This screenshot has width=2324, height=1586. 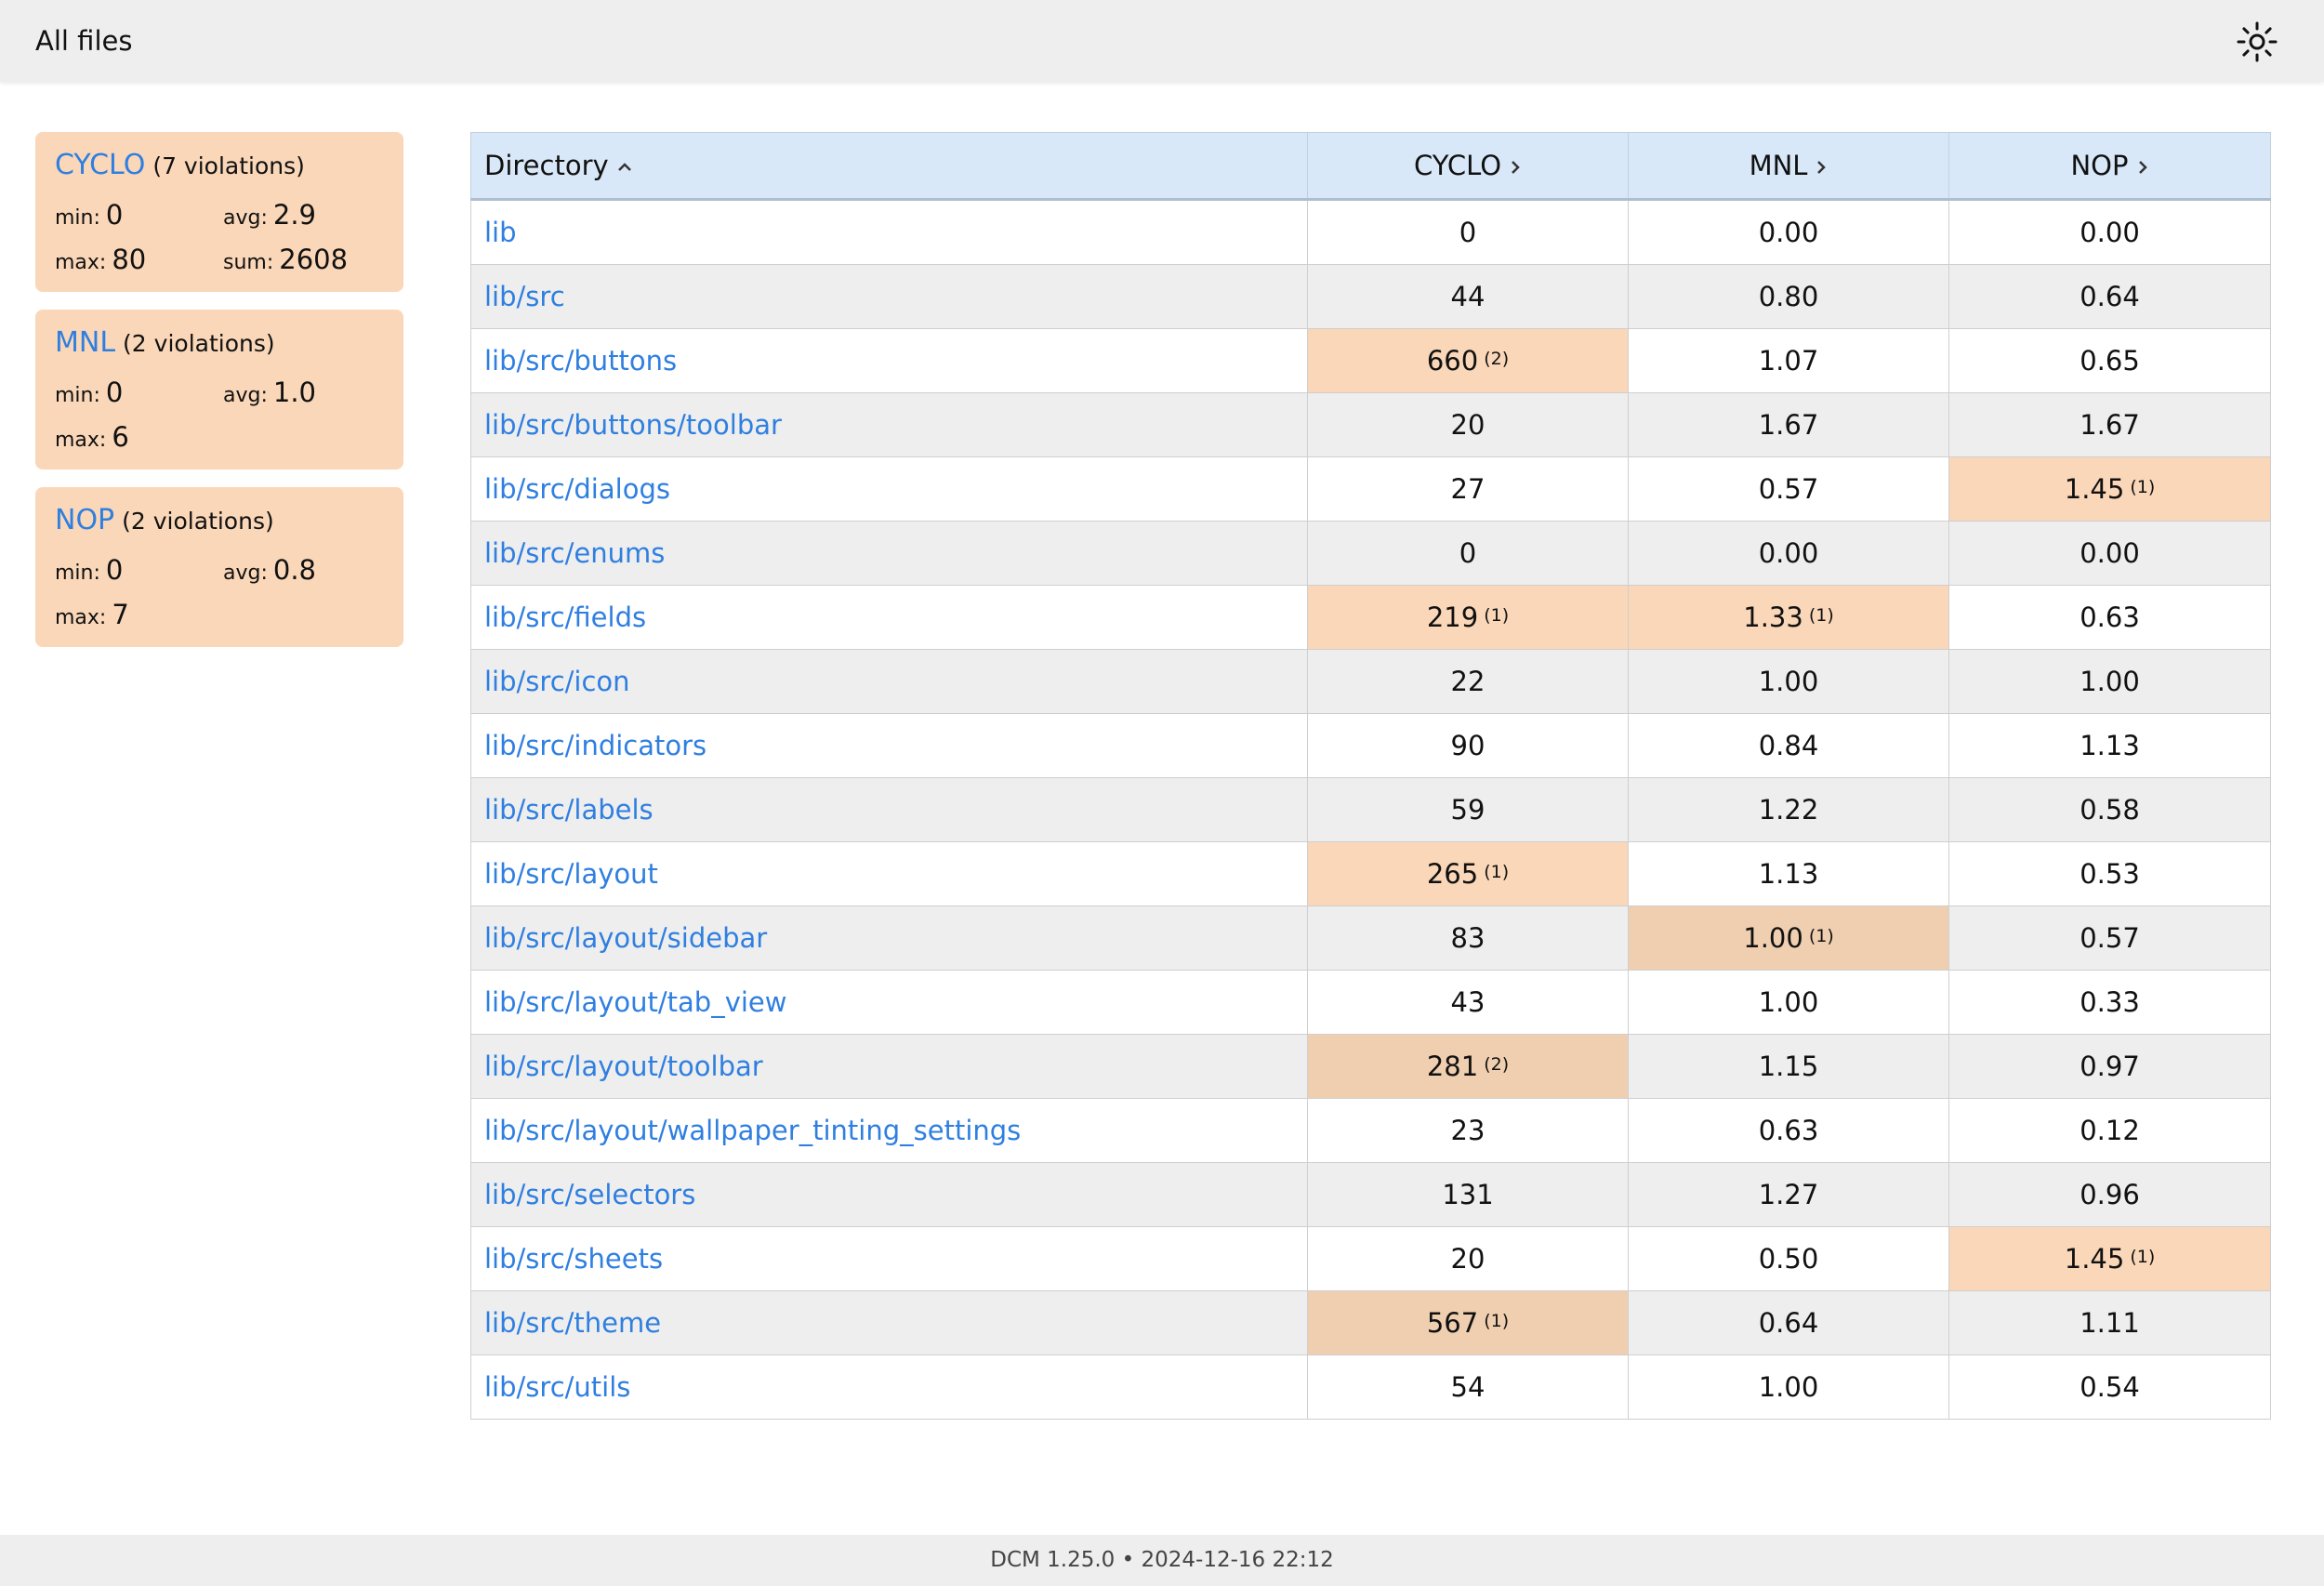 I want to click on cell-nop: 1.67, so click(x=2109, y=424).